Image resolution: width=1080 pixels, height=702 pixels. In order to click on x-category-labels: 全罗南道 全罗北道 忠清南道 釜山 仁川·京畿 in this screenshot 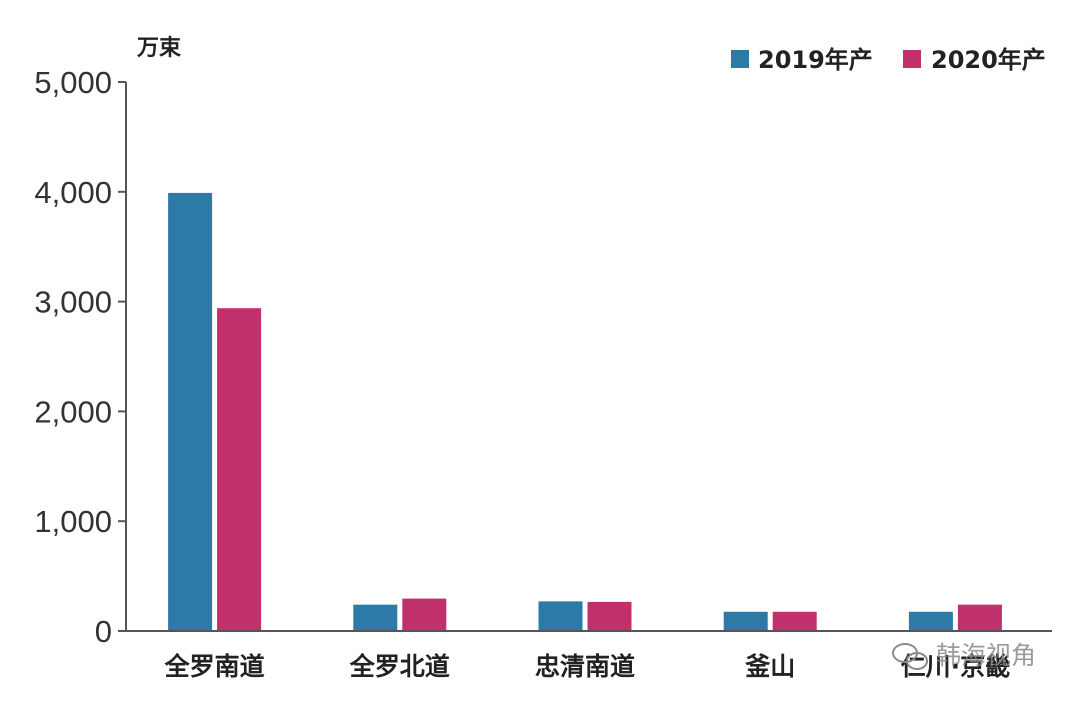, I will do `click(587, 666)`.